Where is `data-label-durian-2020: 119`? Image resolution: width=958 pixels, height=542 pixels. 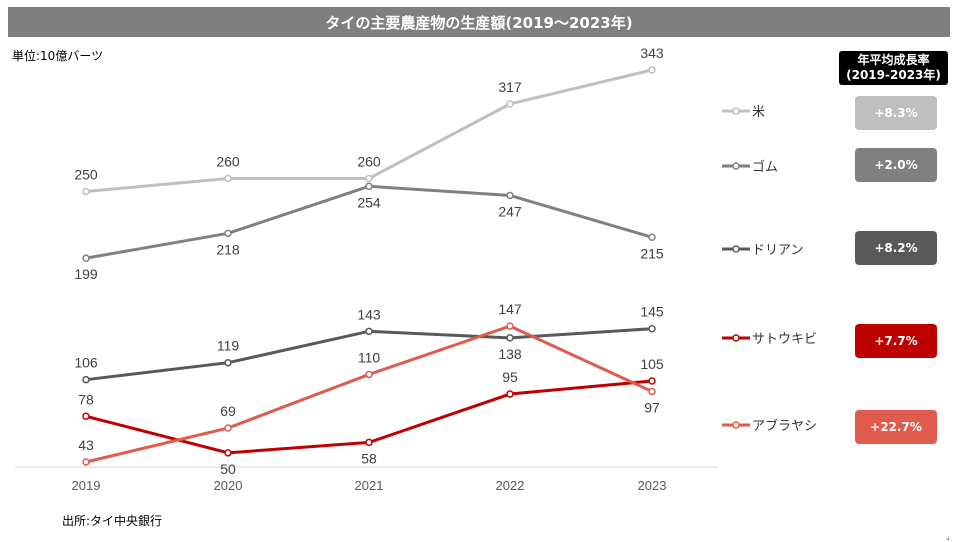
data-label-durian-2020: 119 is located at coordinates (228, 346).